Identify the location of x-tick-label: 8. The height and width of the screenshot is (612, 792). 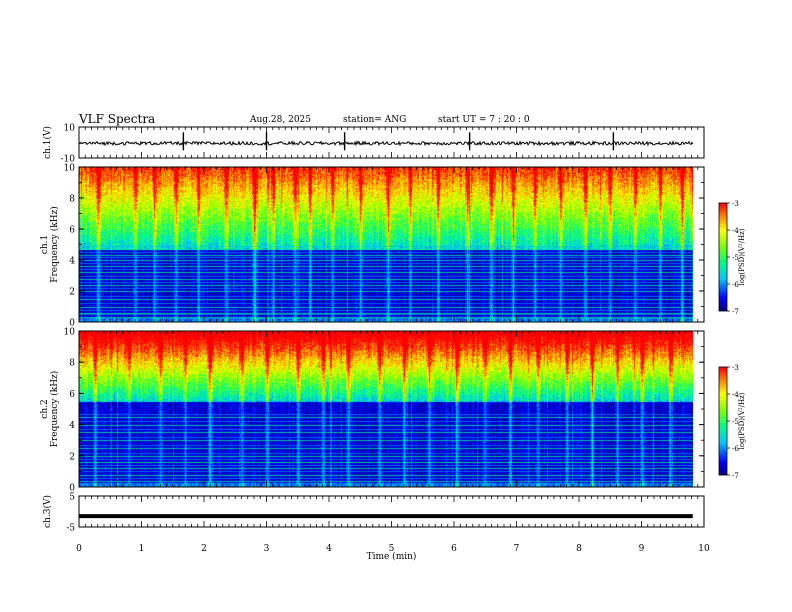
(579, 549).